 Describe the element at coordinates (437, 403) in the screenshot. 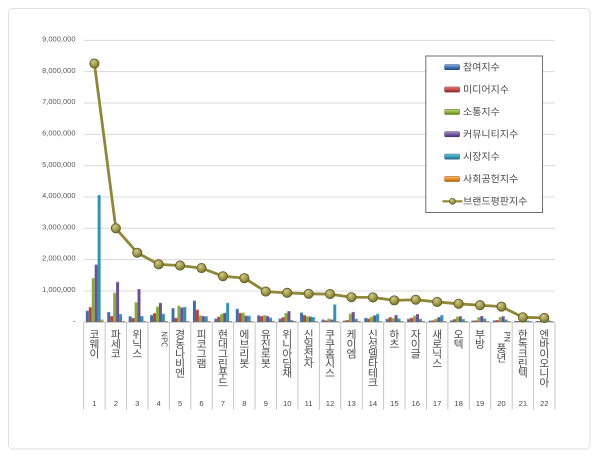

I see `svg-text: 17` at that location.